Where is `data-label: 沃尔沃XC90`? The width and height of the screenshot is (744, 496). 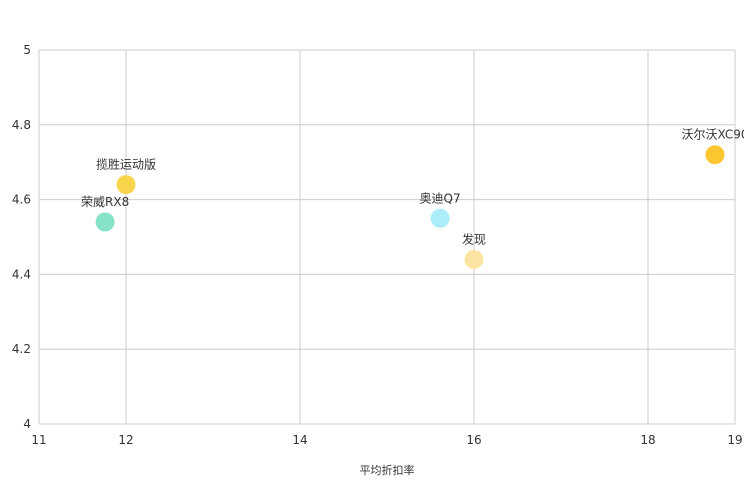
data-label: 沃尔沃XC90 is located at coordinates (712, 134).